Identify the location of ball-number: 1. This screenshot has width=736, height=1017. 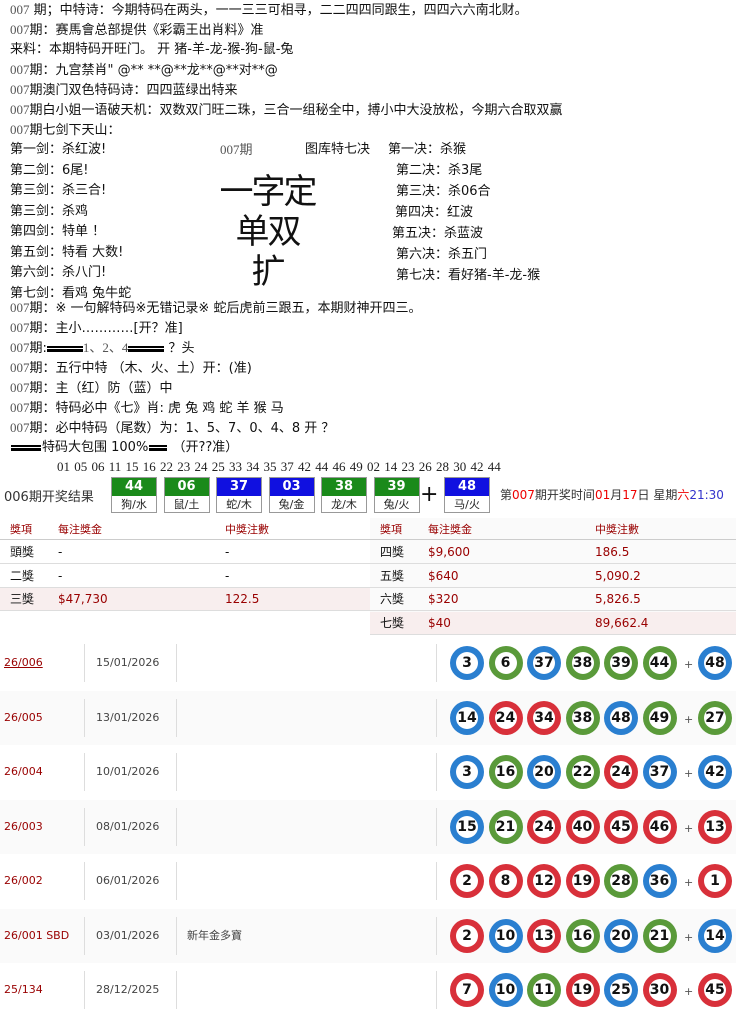
(715, 881).